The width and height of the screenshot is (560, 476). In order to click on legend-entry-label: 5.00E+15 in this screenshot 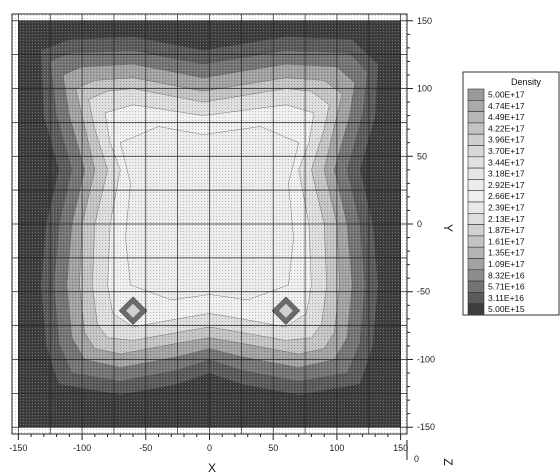, I will do `click(506, 309)`.